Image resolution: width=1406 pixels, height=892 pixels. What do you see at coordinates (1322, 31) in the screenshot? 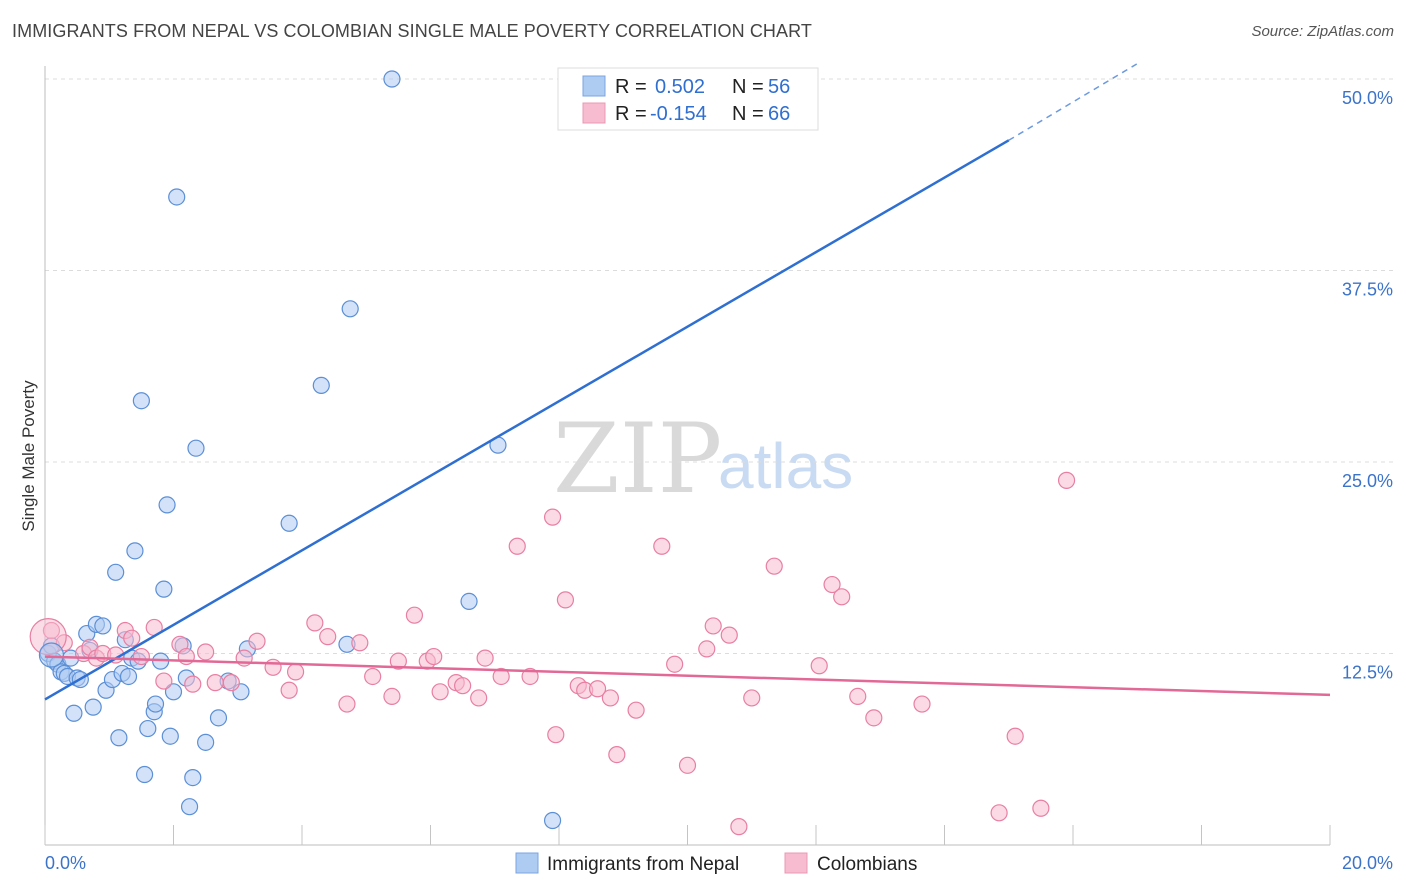
I see `source-label: Source: ZipAtlas.com` at bounding box center [1322, 31].